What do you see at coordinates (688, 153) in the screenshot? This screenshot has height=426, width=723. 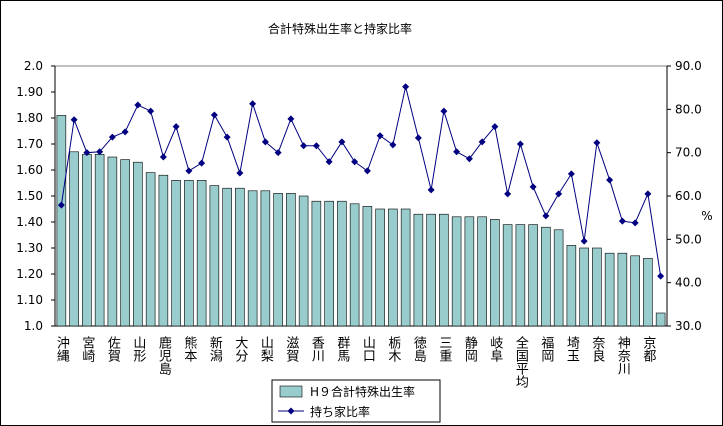 I see `y2-tick-label: 70.0` at bounding box center [688, 153].